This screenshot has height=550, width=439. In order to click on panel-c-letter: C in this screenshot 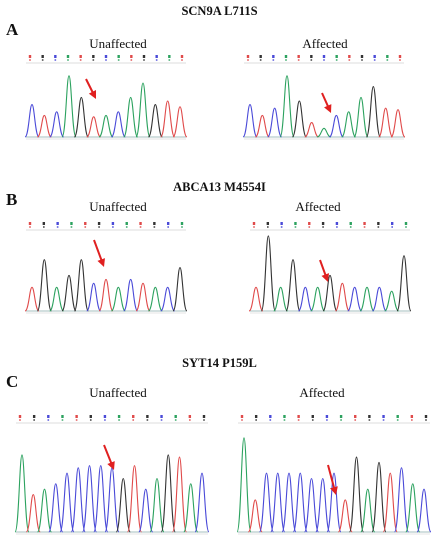, I will do `click(12, 381)`.